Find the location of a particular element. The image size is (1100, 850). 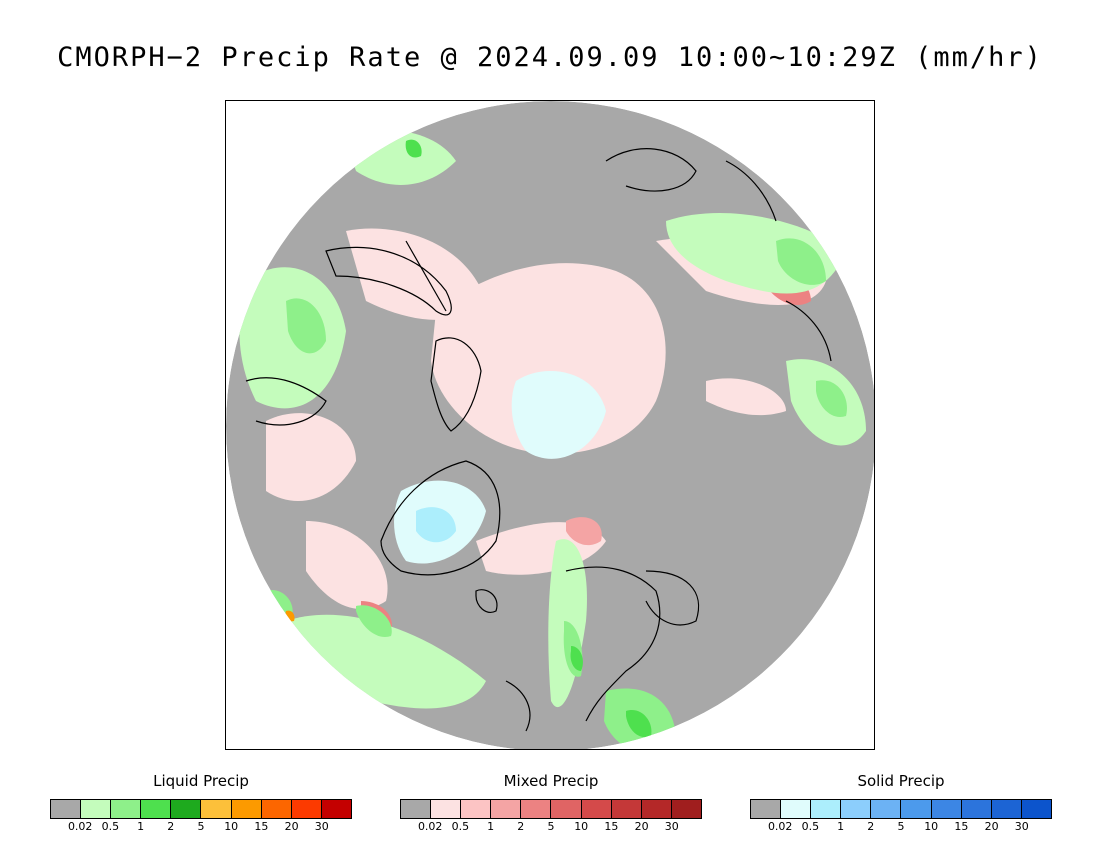

legend-solid: Solid Precip 0.02 0.5 1 2 5 10 15 20 30 is located at coordinates (901, 801).